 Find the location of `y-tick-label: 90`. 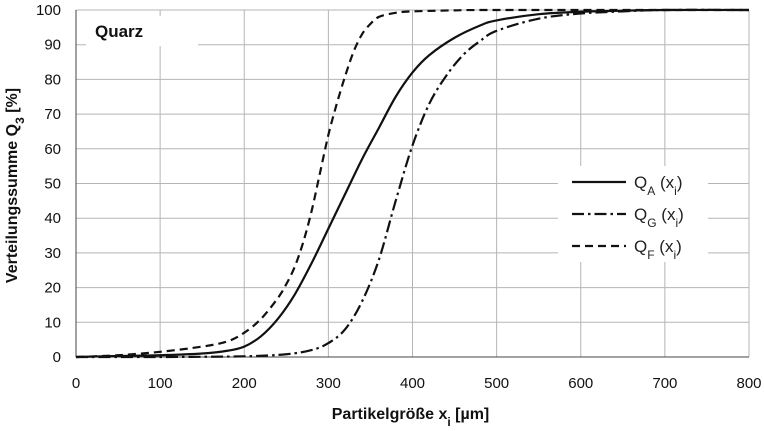

y-tick-label: 90 is located at coordinates (52, 45).